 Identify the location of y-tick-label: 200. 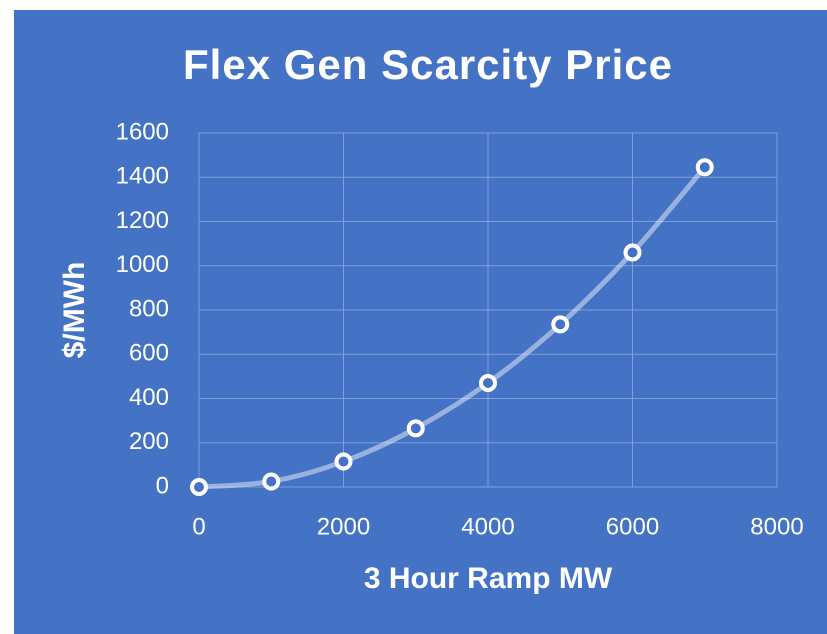
(149, 441).